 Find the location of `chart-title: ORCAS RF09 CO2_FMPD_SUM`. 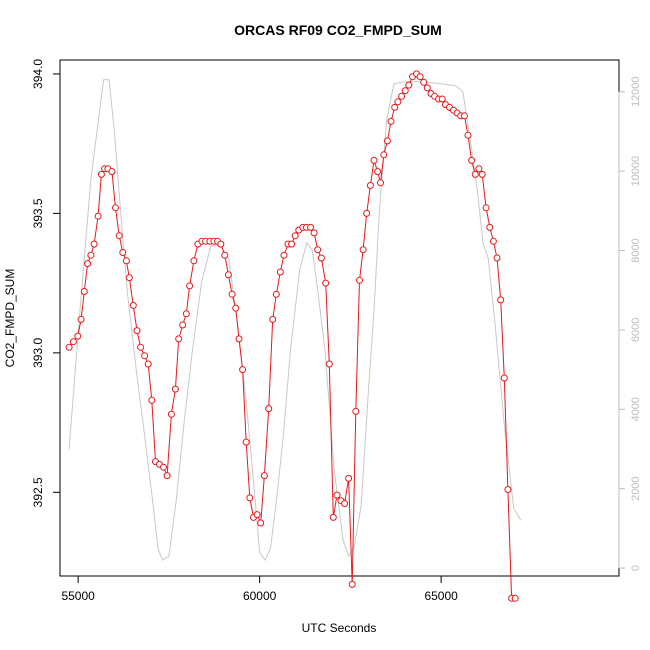

chart-title: ORCAS RF09 CO2_FMPD_SUM is located at coordinates (338, 30).